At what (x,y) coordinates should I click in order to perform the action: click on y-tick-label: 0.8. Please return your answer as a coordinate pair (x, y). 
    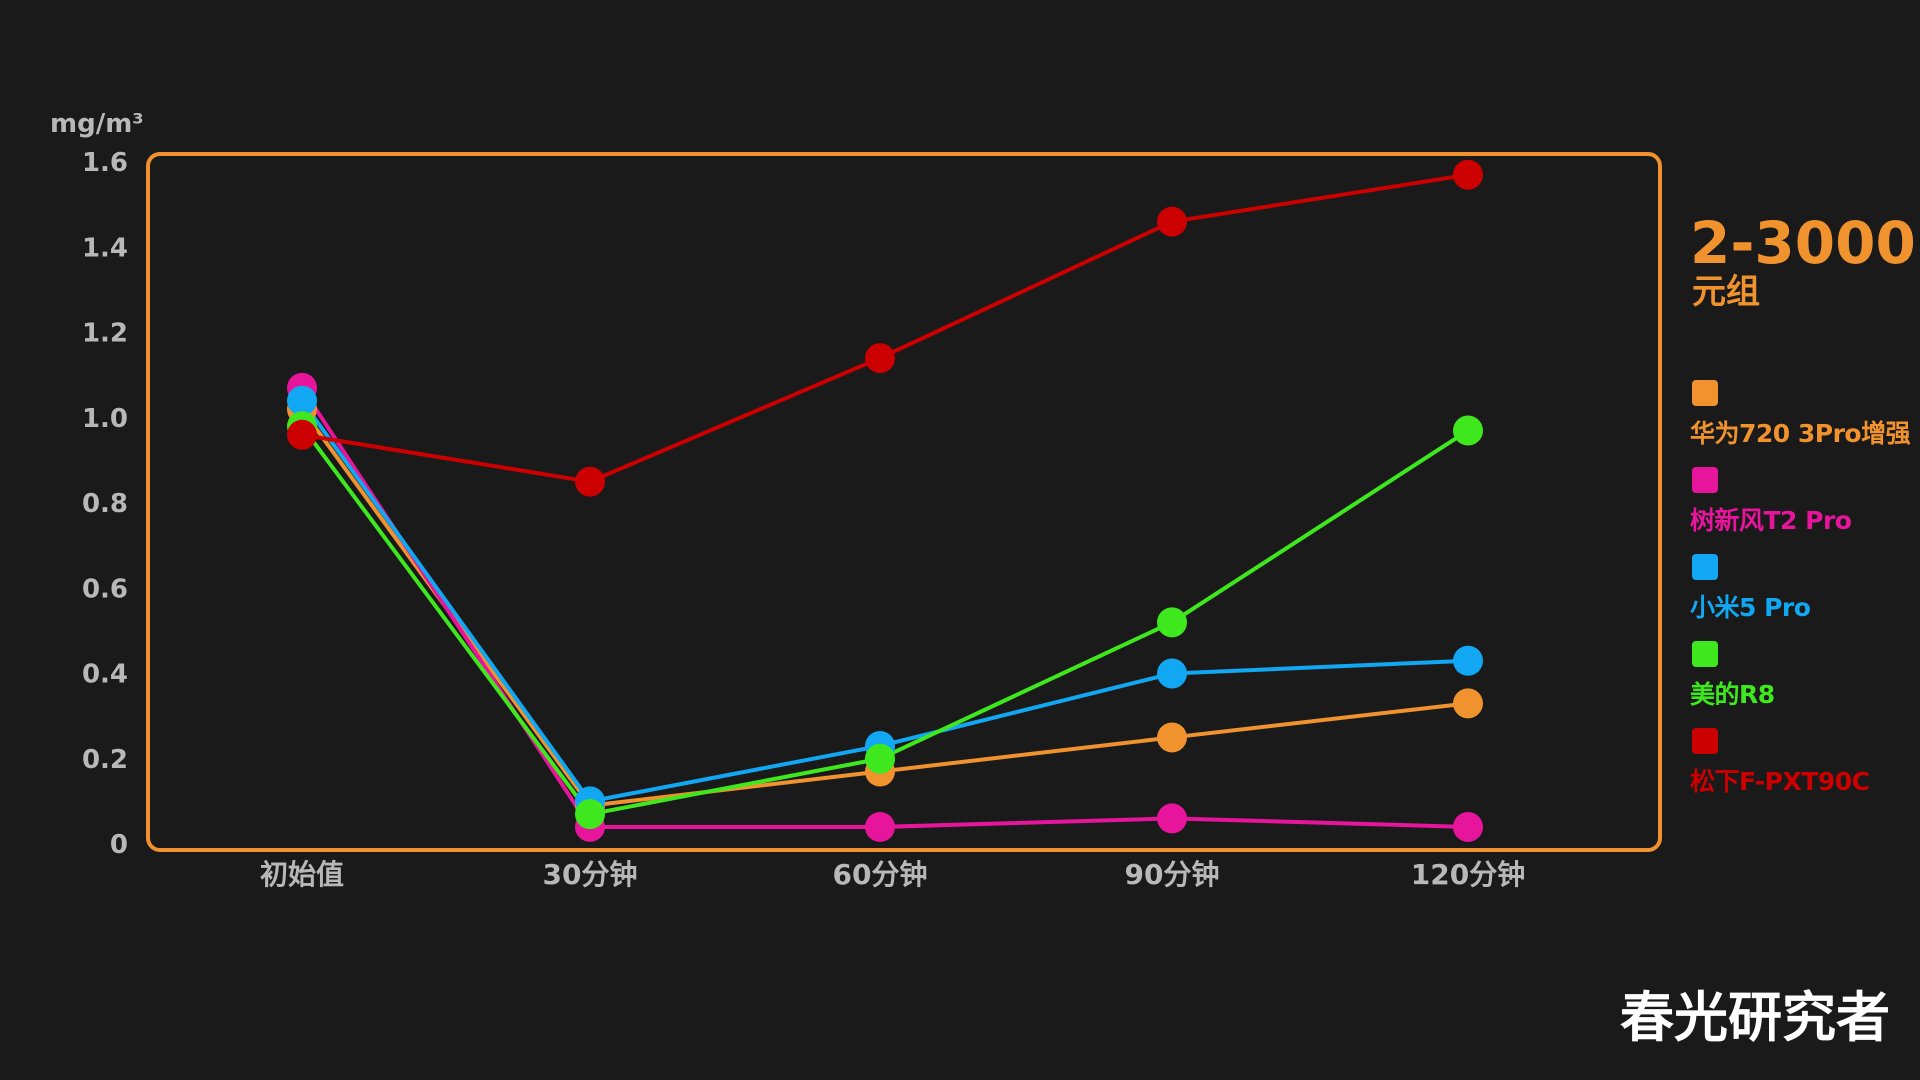
    Looking at the image, I should click on (105, 504).